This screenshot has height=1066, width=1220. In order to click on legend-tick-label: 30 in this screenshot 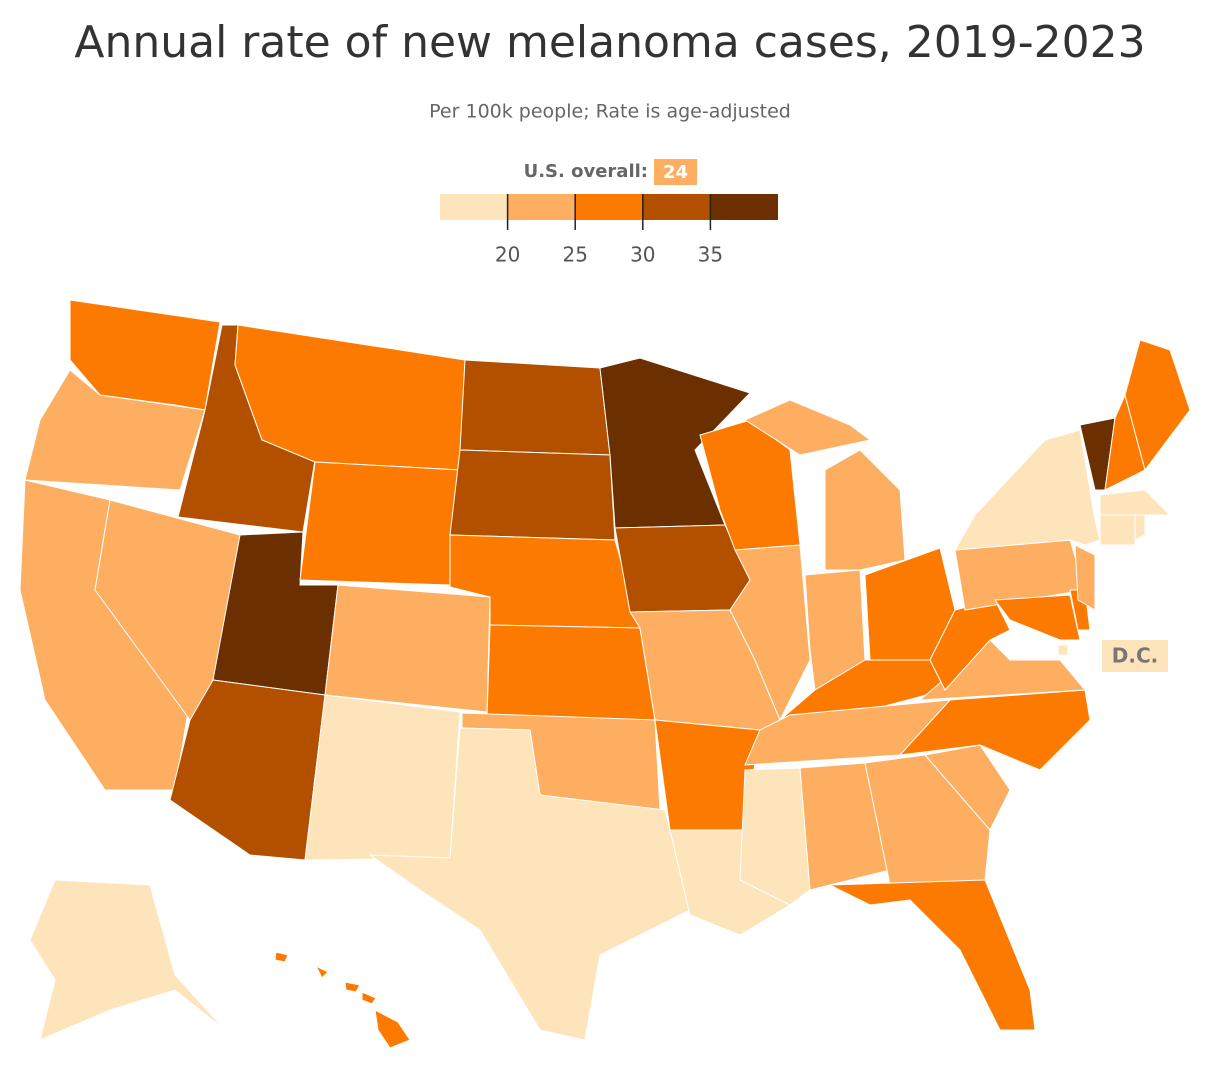, I will do `click(642, 255)`.